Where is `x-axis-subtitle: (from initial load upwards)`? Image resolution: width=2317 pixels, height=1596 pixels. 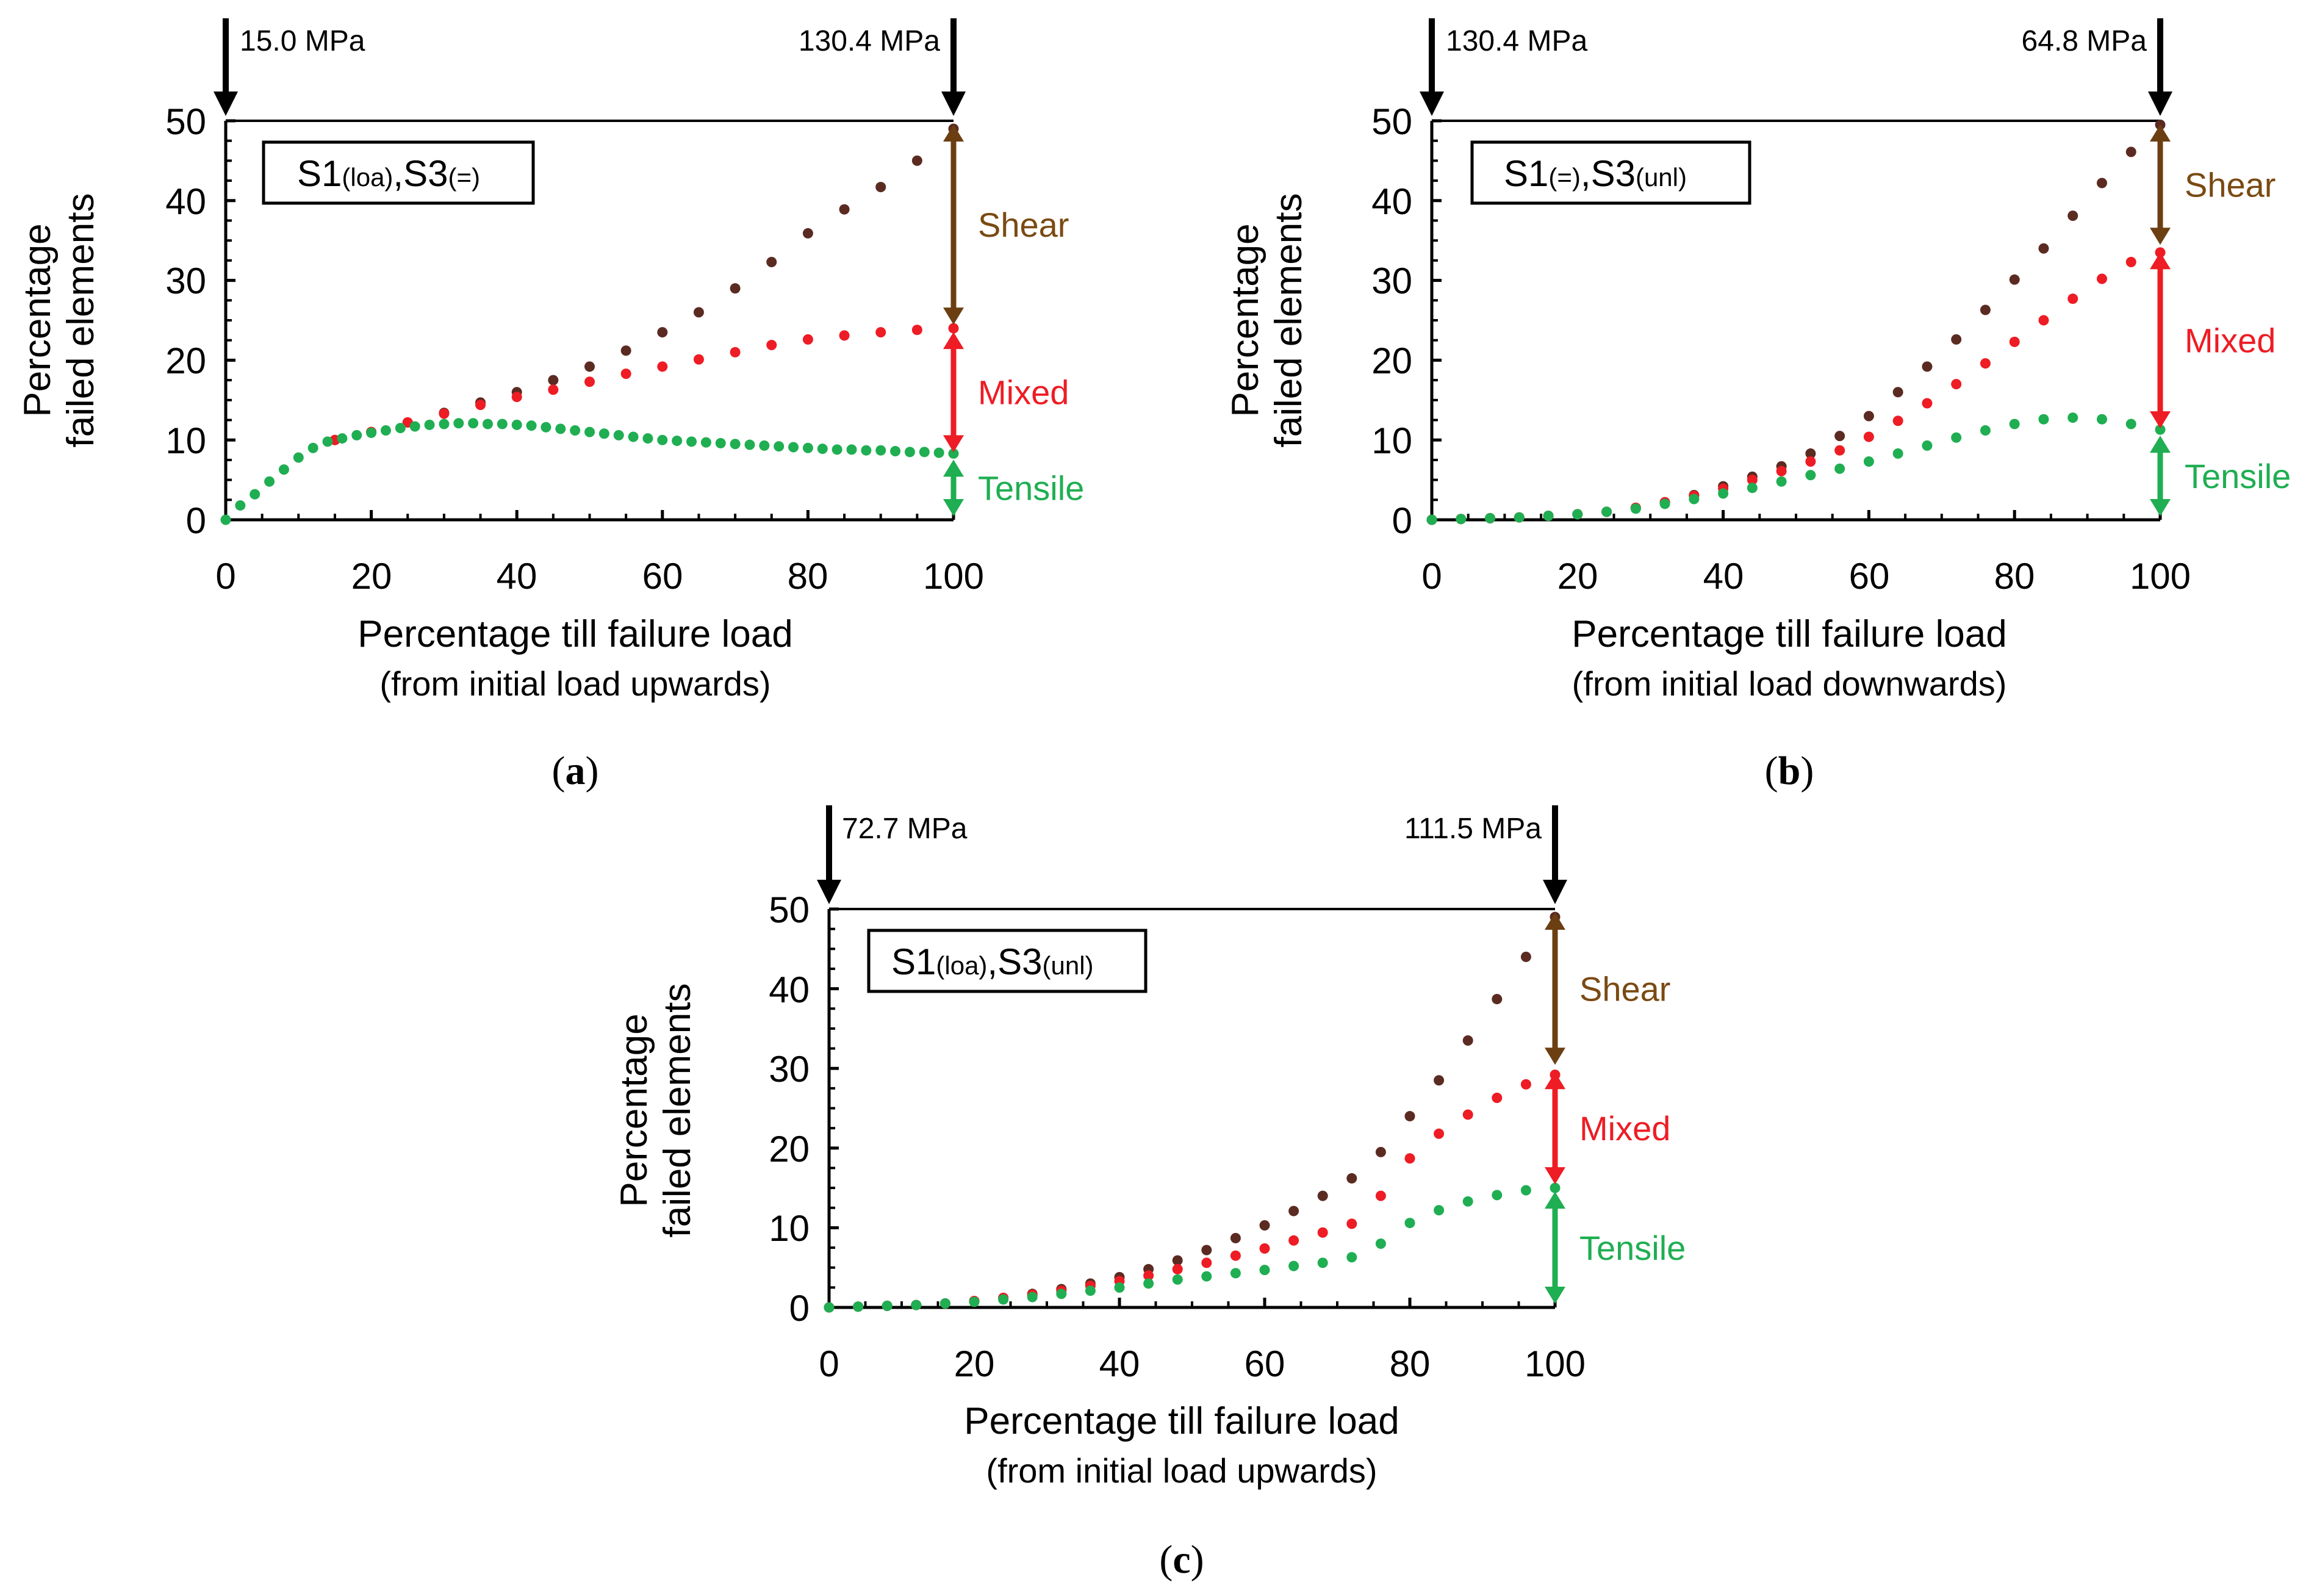
x-axis-subtitle: (from initial load upwards) is located at coordinates (1181, 1470).